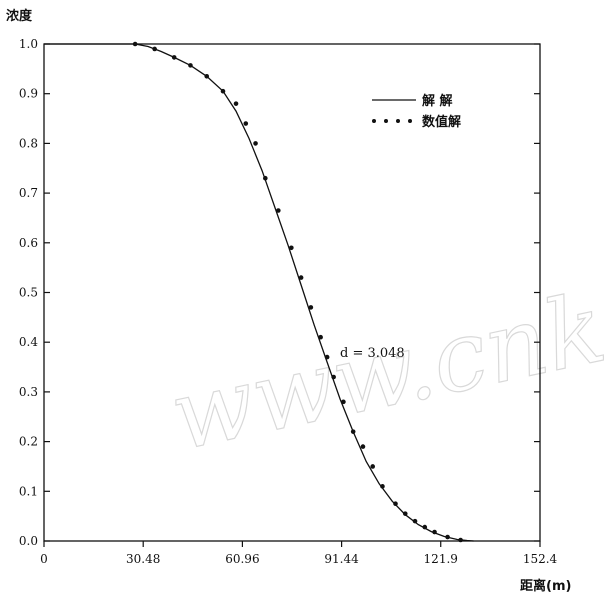 This screenshot has height=598, width=604. What do you see at coordinates (28, 94) in the screenshot?
I see `y-tick-label: 0.9` at bounding box center [28, 94].